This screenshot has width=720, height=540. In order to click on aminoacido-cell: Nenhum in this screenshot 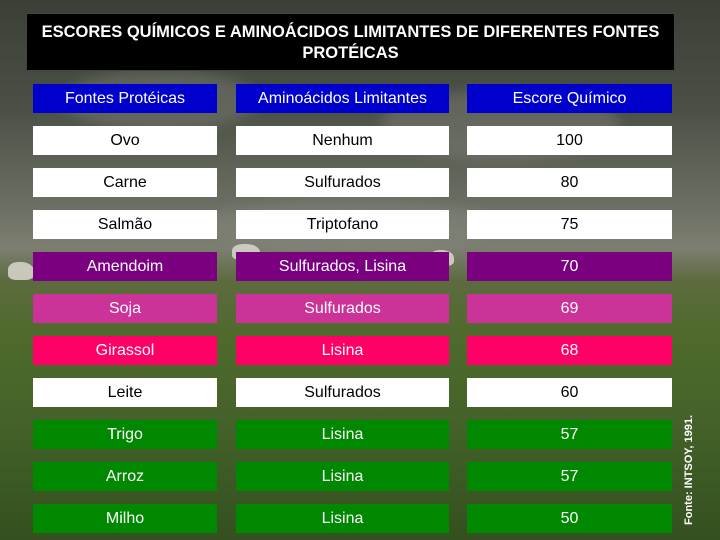, I will do `click(342, 140)`.